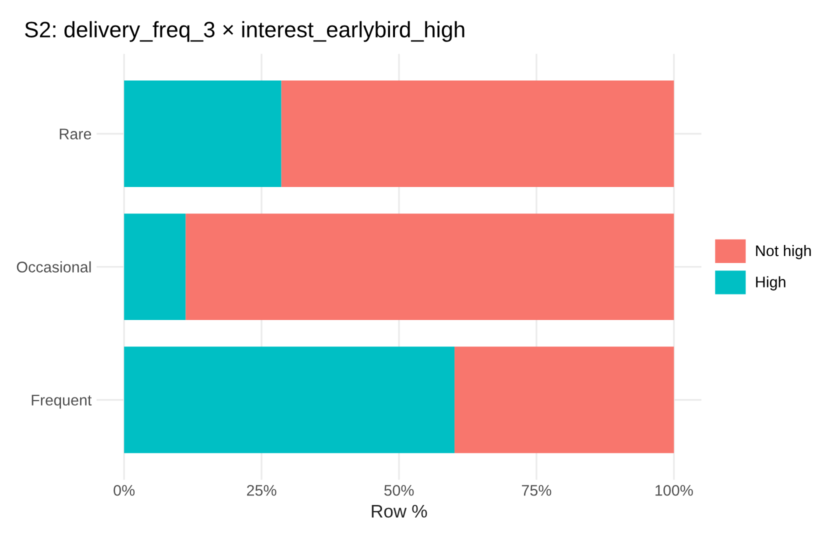 The image size is (840, 539). I want to click on legend-label: Not high, so click(783, 252).